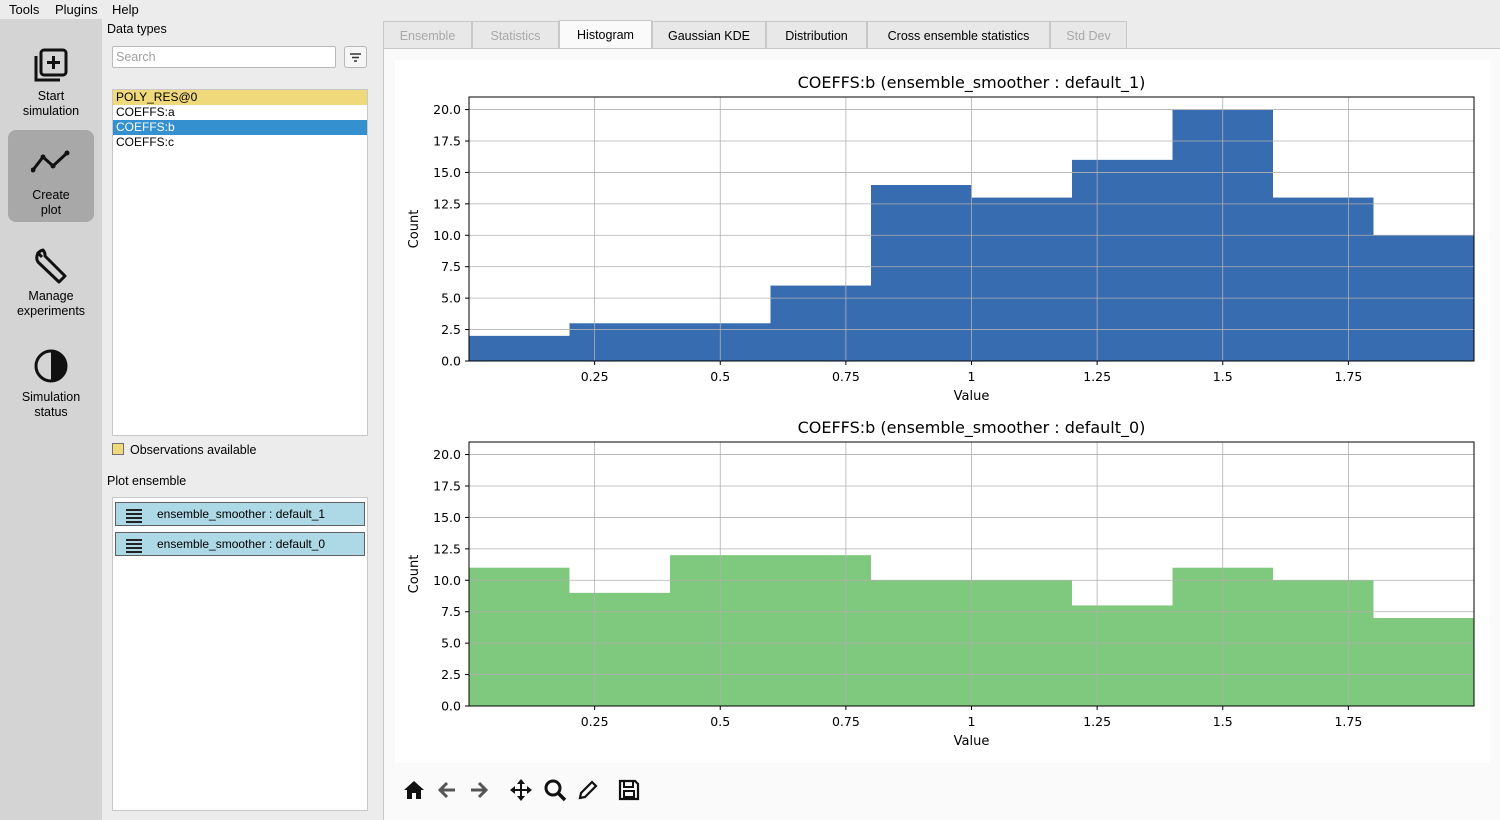 Image resolution: width=1500 pixels, height=820 pixels. What do you see at coordinates (555, 790) in the screenshot?
I see `zoom-icon` at bounding box center [555, 790].